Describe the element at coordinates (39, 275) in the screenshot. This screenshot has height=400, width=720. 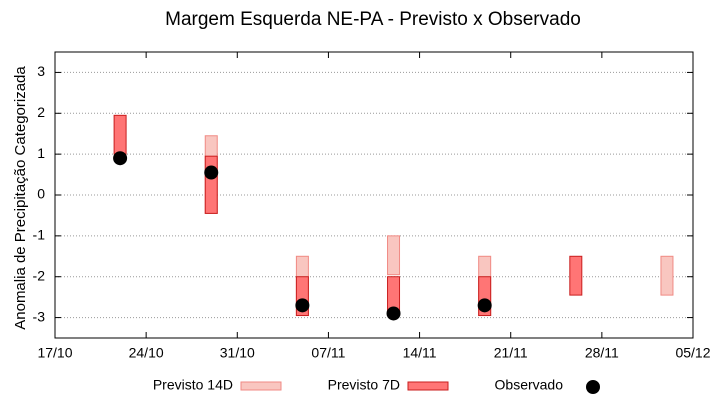
I see `y-tick-label: -2` at that location.